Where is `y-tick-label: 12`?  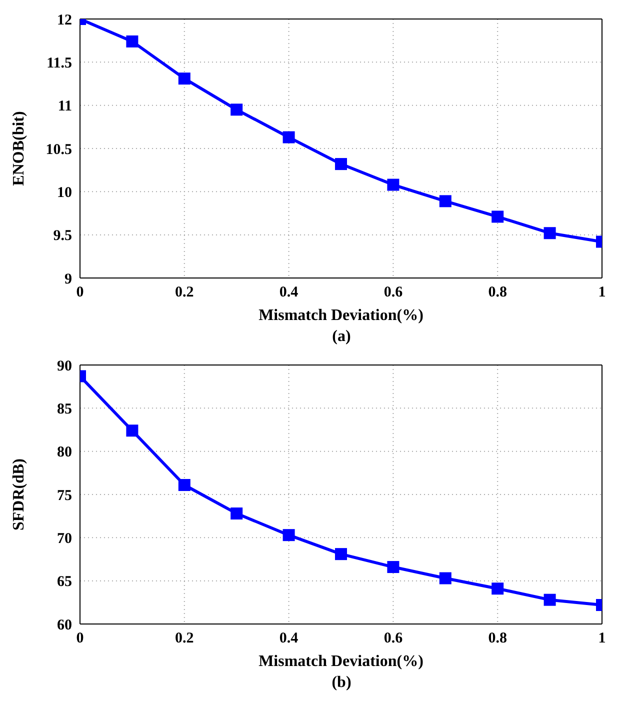 y-tick-label: 12 is located at coordinates (64, 20).